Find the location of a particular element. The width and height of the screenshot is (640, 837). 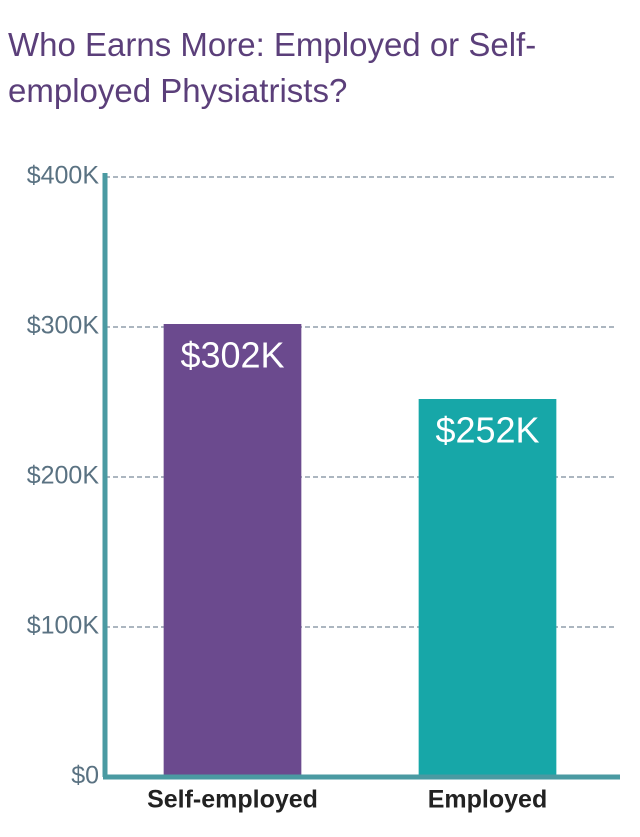

y-tick-label: $100K is located at coordinates (63, 626).